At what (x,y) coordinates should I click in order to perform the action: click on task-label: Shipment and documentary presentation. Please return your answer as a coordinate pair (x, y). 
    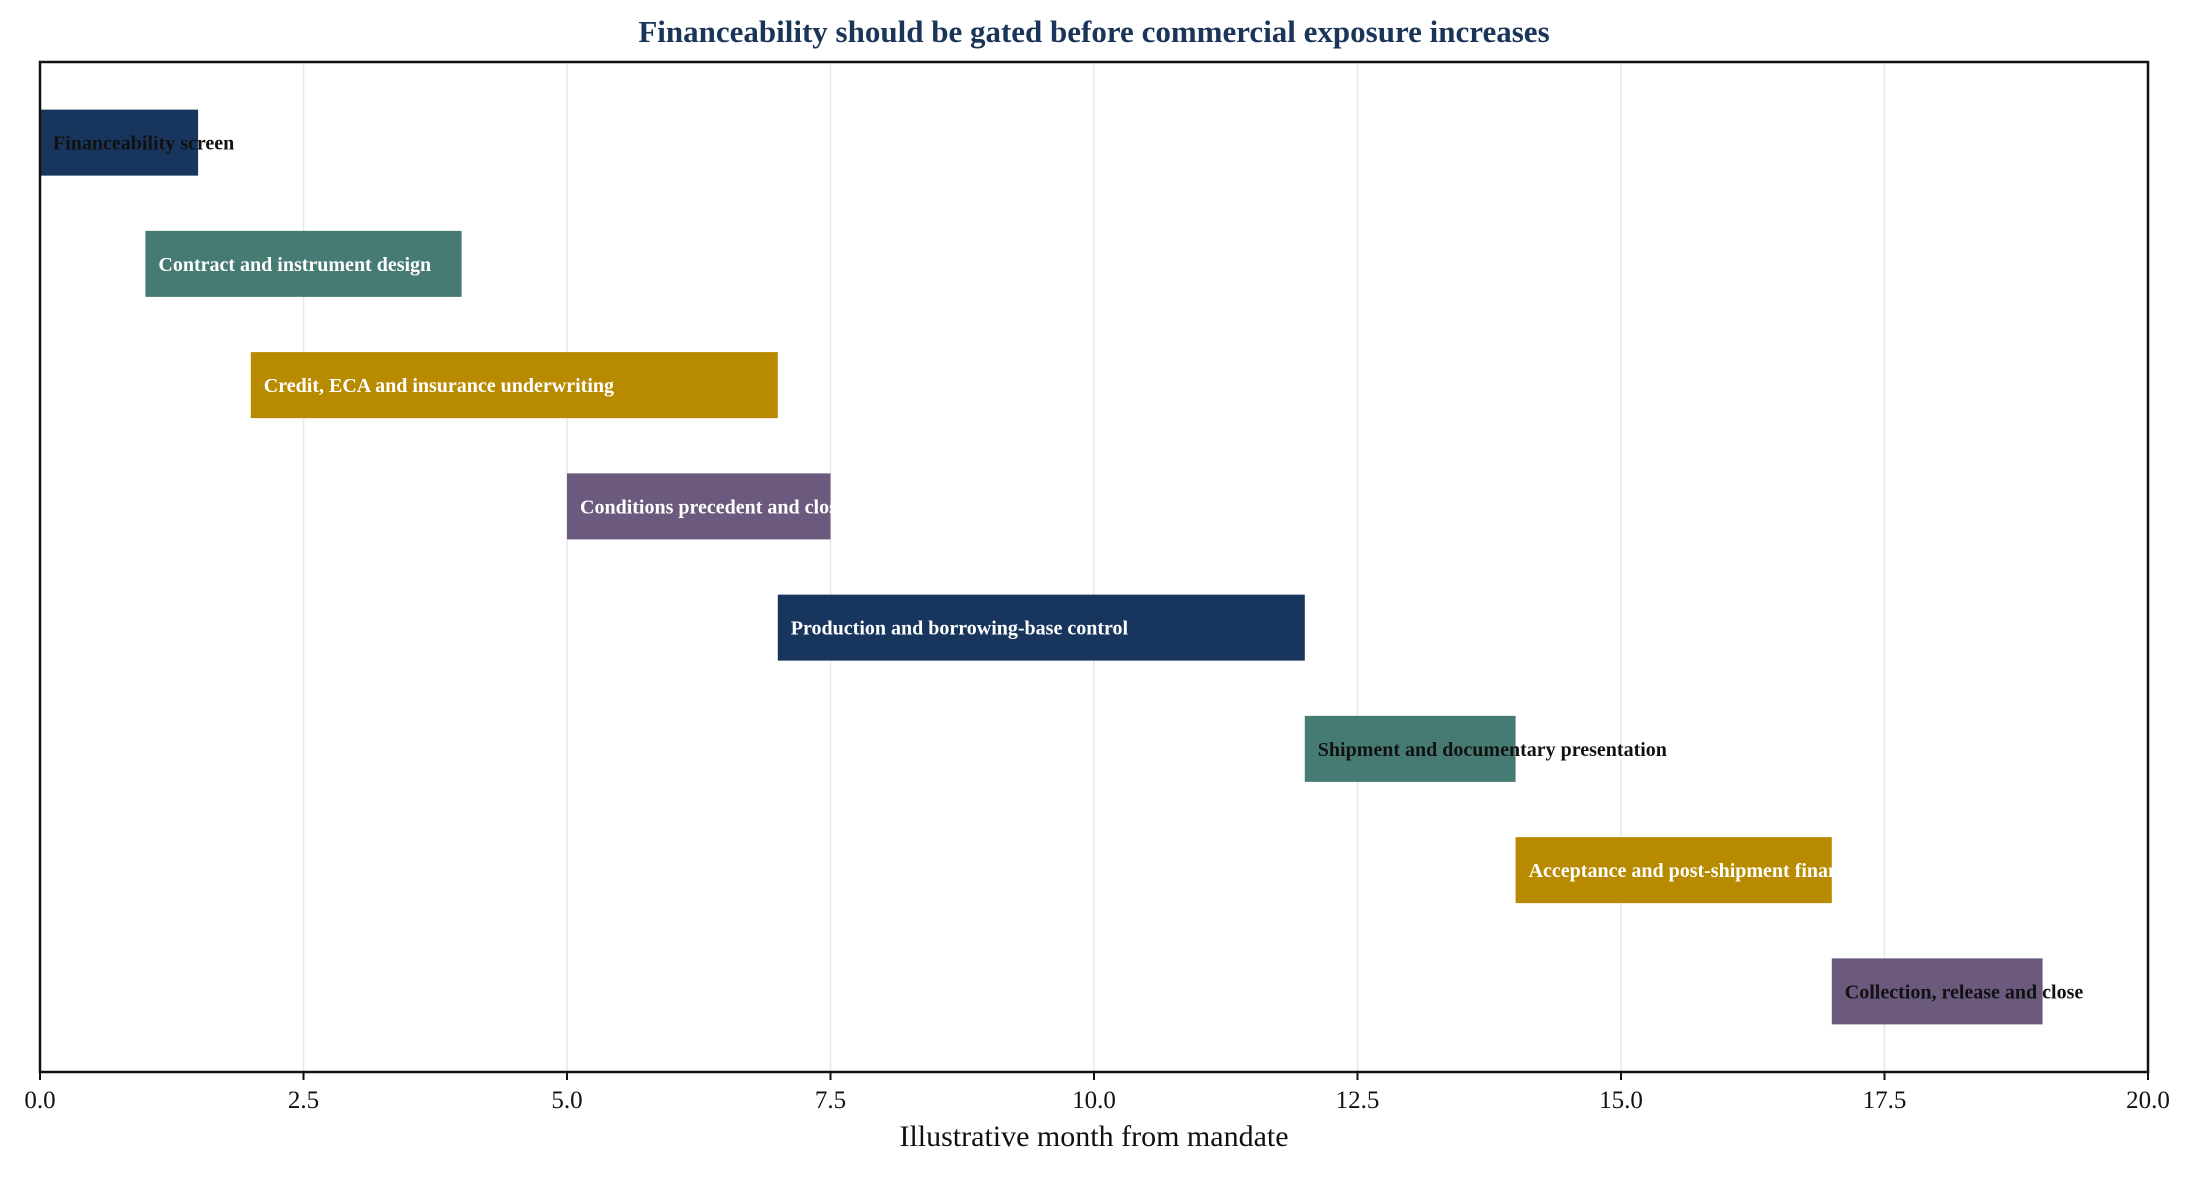
    Looking at the image, I should click on (1492, 750).